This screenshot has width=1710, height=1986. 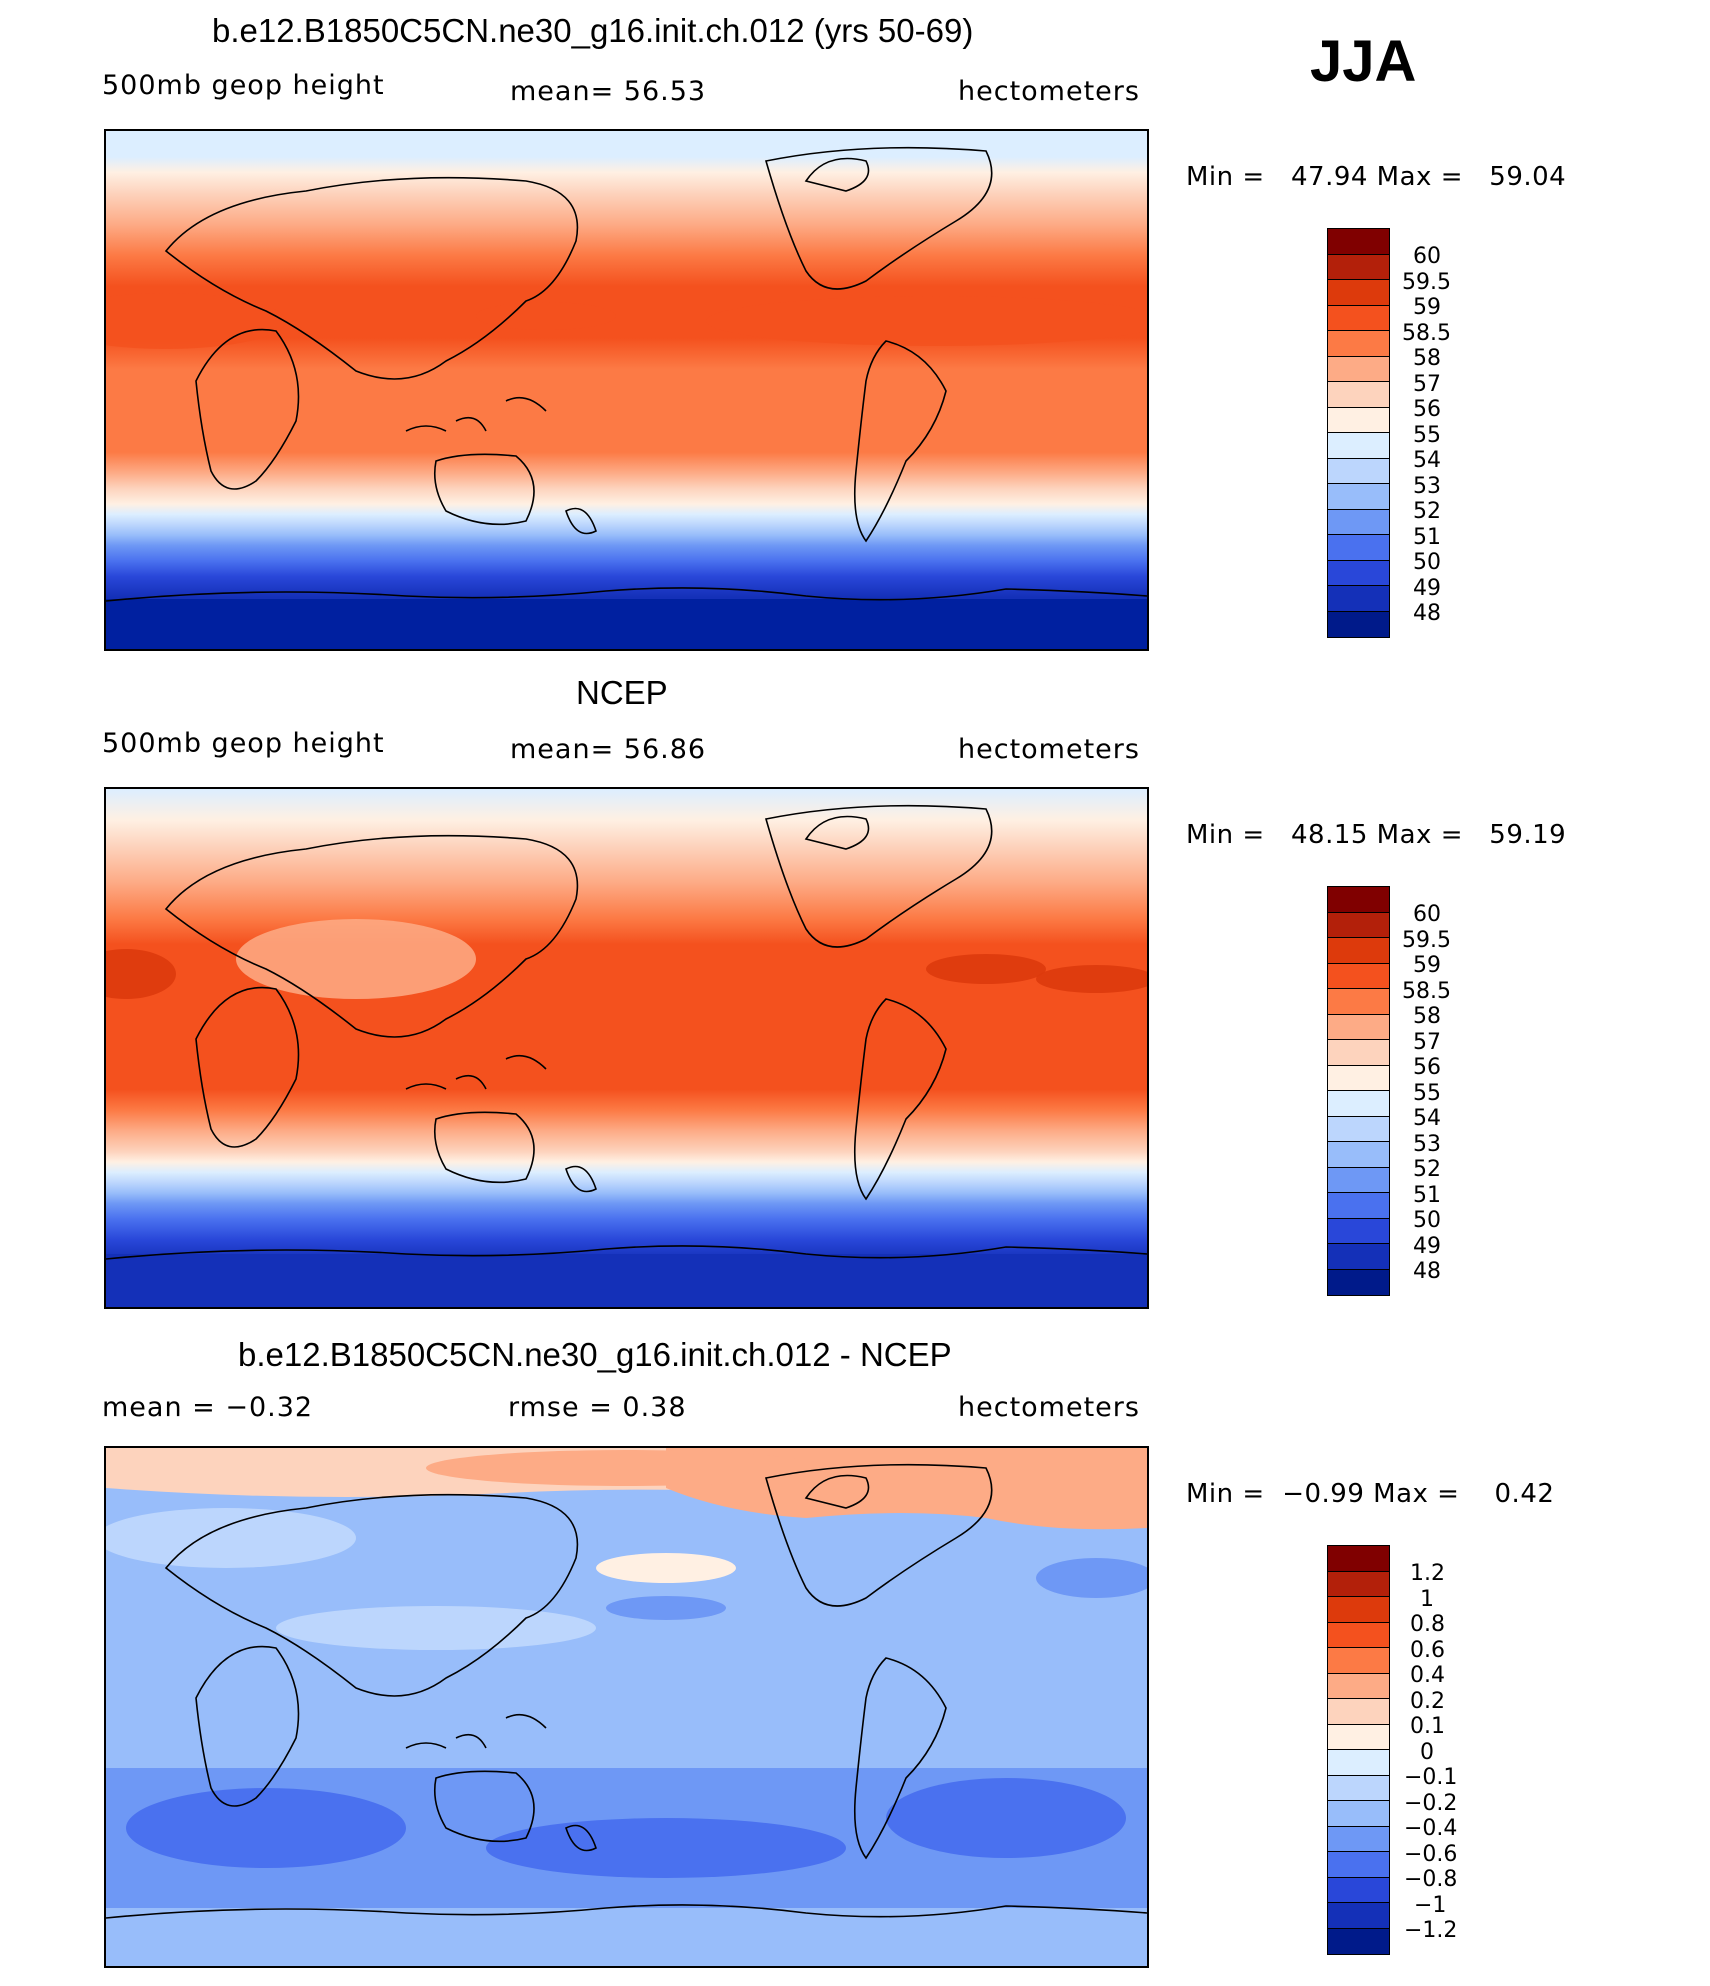 I want to click on panel2-colorbar-label: 59.5, so click(x=1426, y=940).